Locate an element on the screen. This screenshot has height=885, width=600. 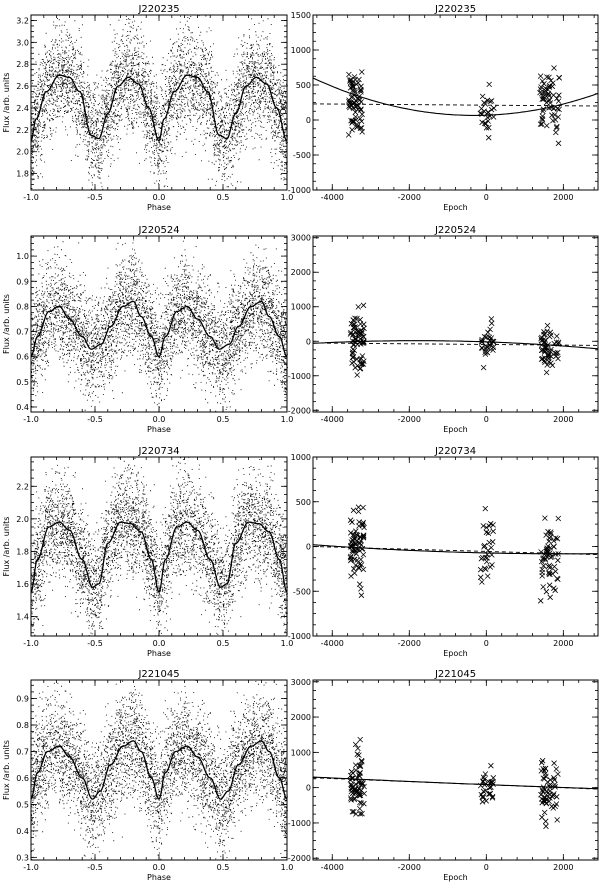
y-tick-label: -500 is located at coordinates (302, 155).